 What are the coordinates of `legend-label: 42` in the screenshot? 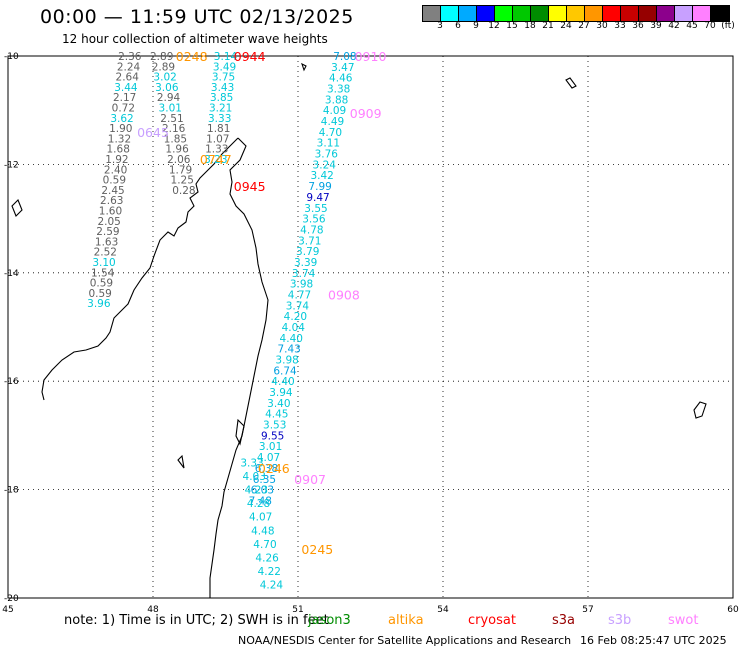 It's located at (674, 26).